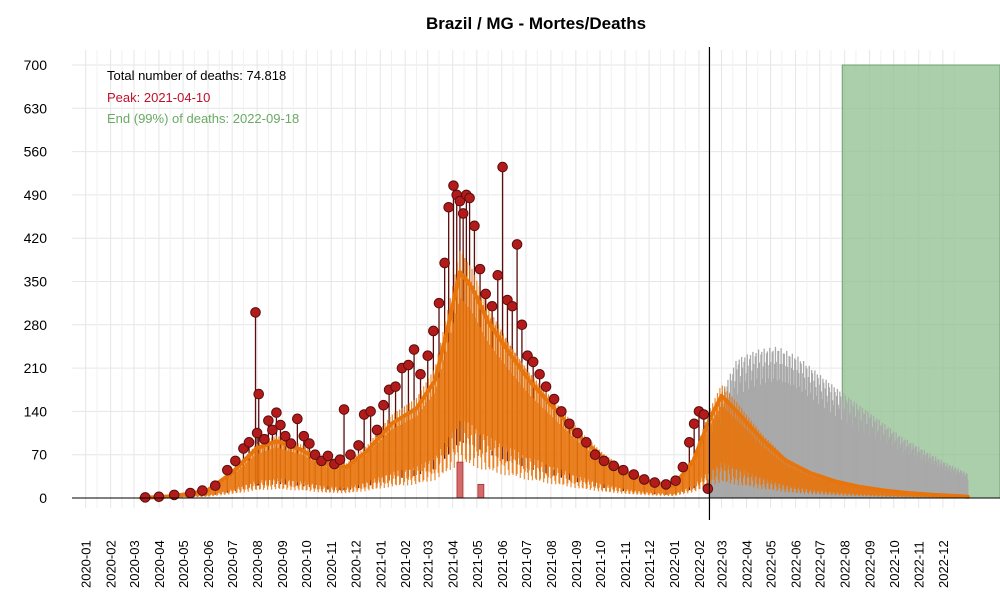 This screenshot has width=1000, height=605. I want to click on y-tick-label: 280, so click(36, 325).